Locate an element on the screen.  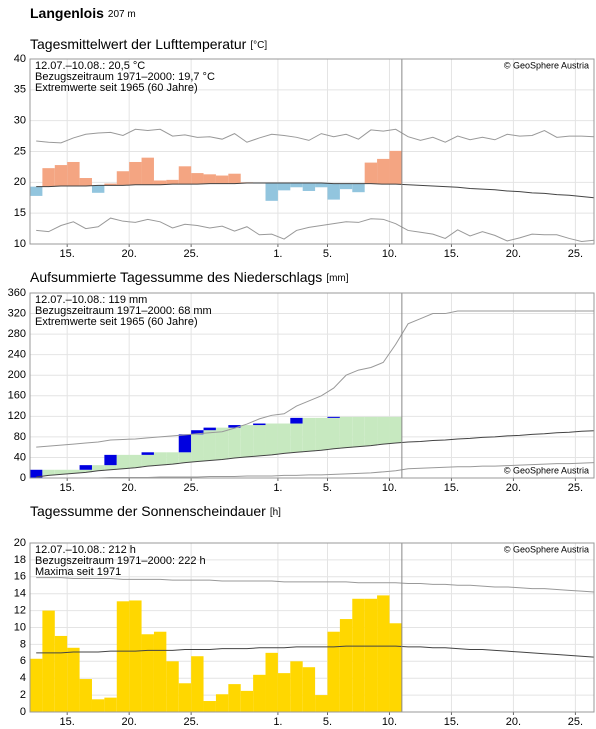
chart-title: Tagesmittelwert der Lufttemperatur [°C] is located at coordinates (148, 44).